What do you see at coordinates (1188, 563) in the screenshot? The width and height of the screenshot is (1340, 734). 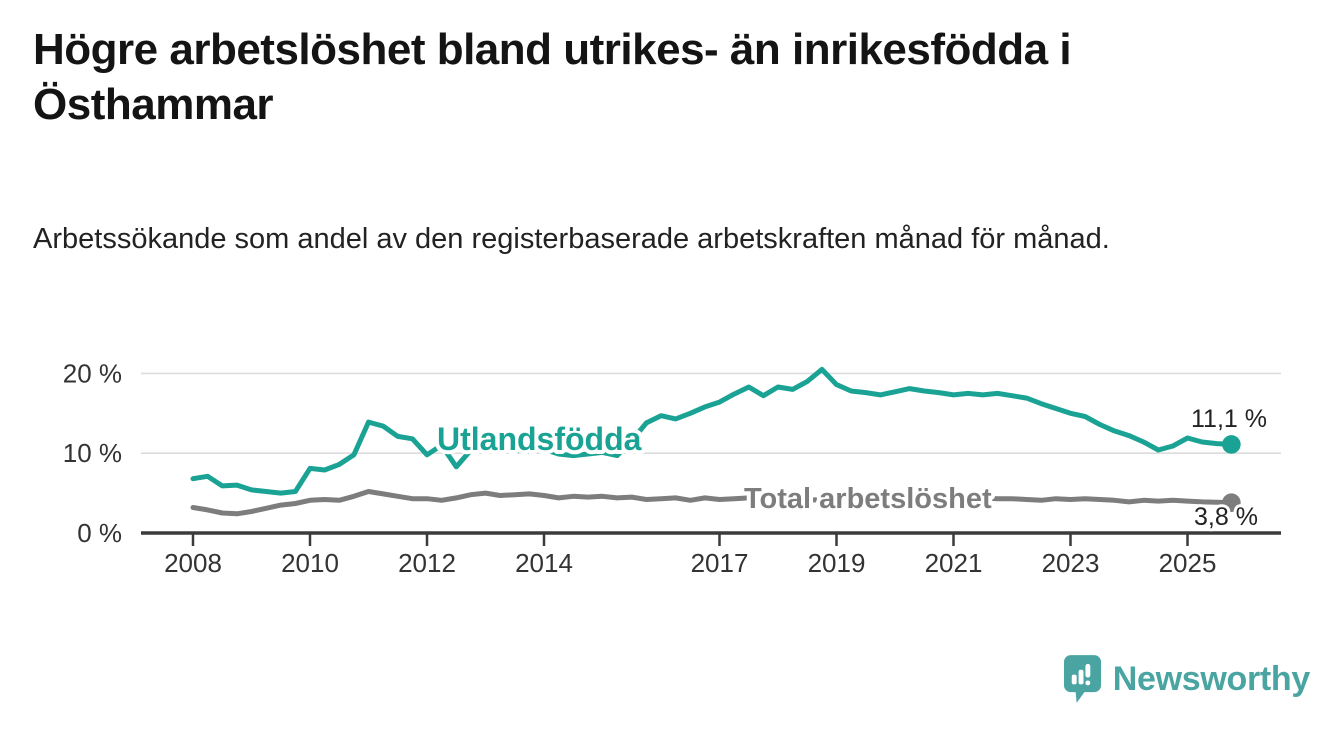 I see `x-tick-label: 2025` at bounding box center [1188, 563].